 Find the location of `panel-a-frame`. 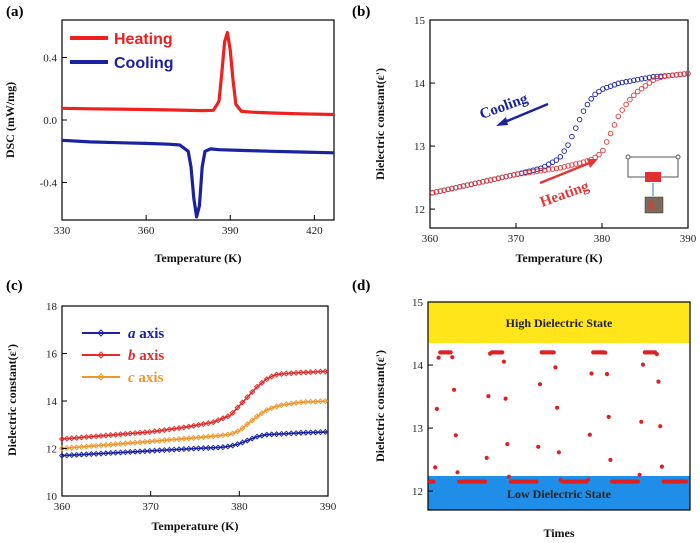

panel-a-frame is located at coordinates (198, 120).